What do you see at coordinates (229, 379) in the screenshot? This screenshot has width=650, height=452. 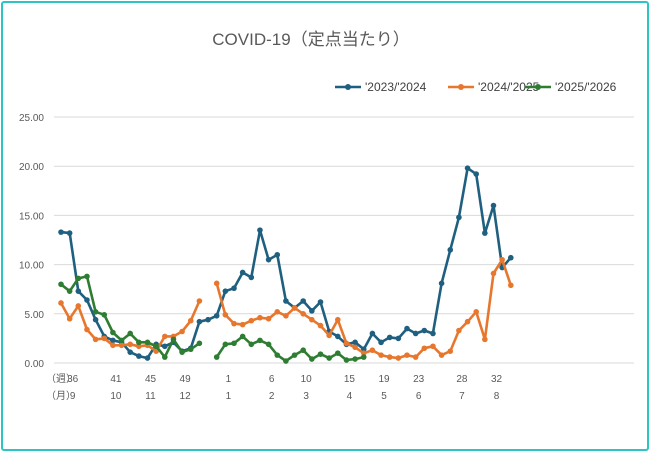 I see `x-week-label: 1` at bounding box center [229, 379].